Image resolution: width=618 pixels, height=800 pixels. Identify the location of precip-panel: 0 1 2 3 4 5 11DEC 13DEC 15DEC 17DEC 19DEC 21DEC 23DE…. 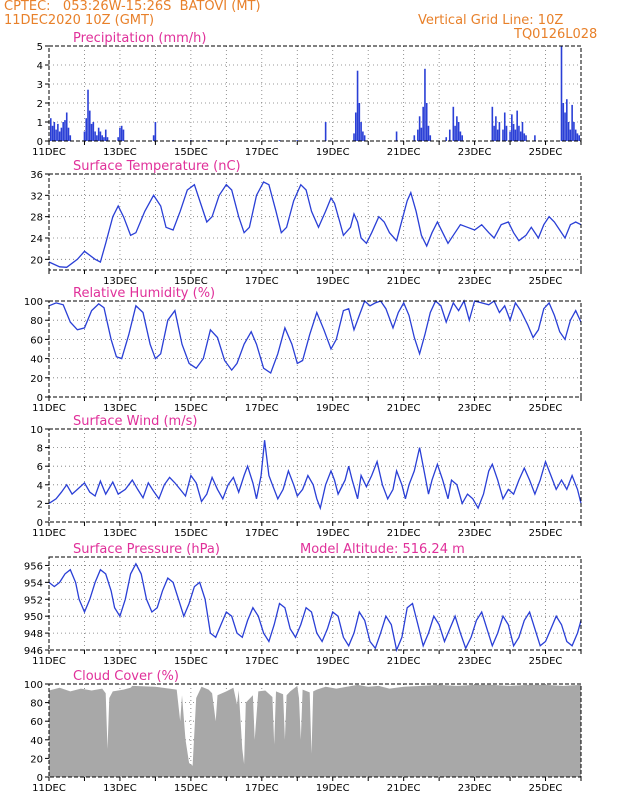
(307, 94).